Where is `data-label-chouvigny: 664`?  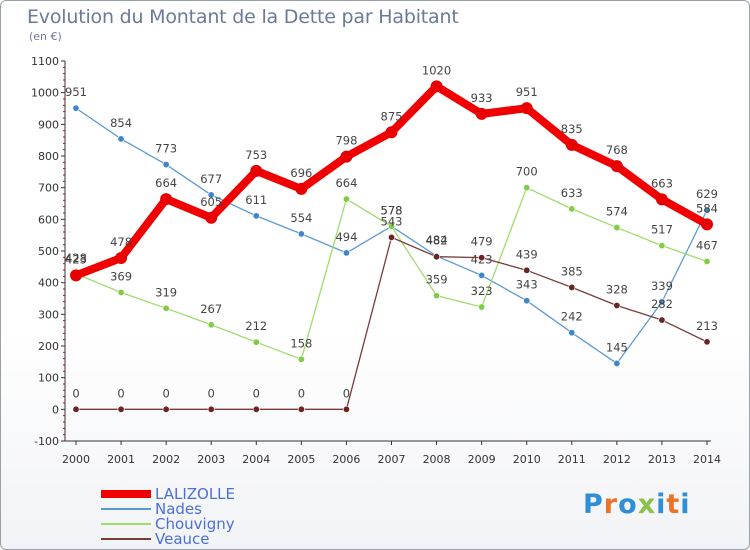
data-label-chouvigny: 664 is located at coordinates (346, 183).